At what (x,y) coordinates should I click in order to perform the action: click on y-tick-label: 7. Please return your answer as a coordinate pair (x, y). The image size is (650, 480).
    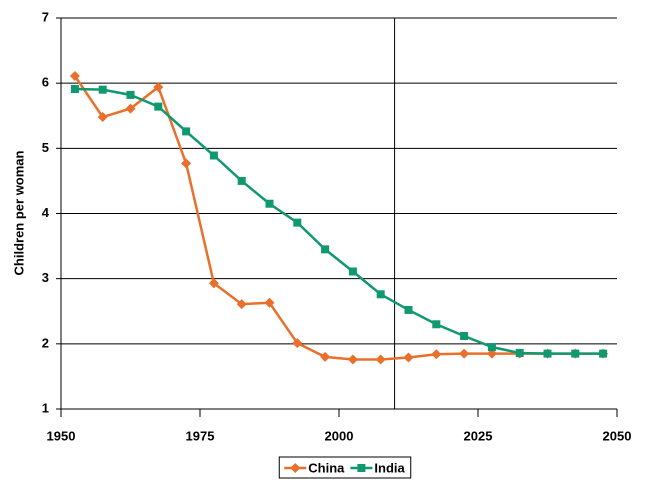
    Looking at the image, I should click on (45, 16).